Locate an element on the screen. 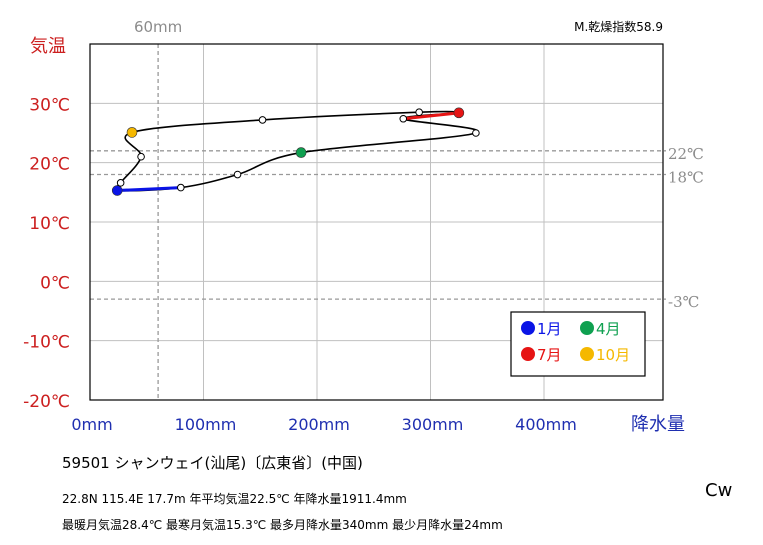 This screenshot has height=545, width=763. month-12-point is located at coordinates (120, 183).